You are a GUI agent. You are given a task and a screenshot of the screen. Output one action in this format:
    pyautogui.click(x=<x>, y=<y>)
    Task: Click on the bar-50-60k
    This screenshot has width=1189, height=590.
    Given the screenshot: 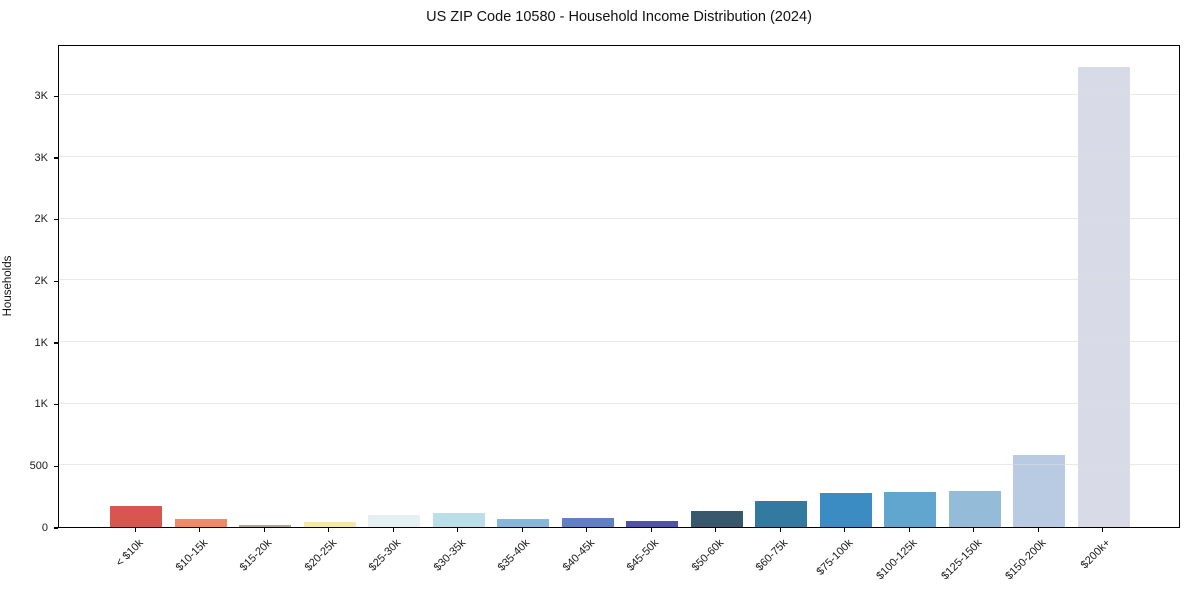 What is the action you would take?
    pyautogui.click(x=716, y=518)
    